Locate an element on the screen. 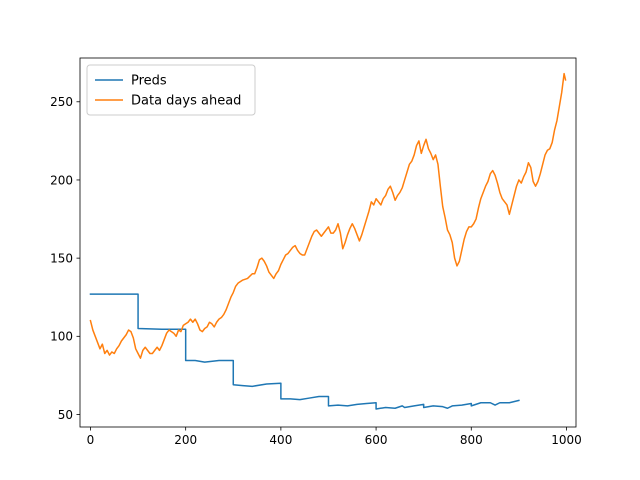 This screenshot has height=480, width=640. legend-label-1: Data days ahead is located at coordinates (186, 101).